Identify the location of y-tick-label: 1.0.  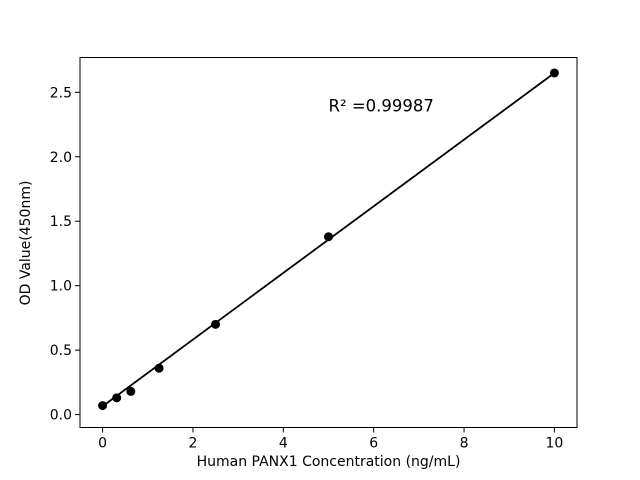
(61, 287).